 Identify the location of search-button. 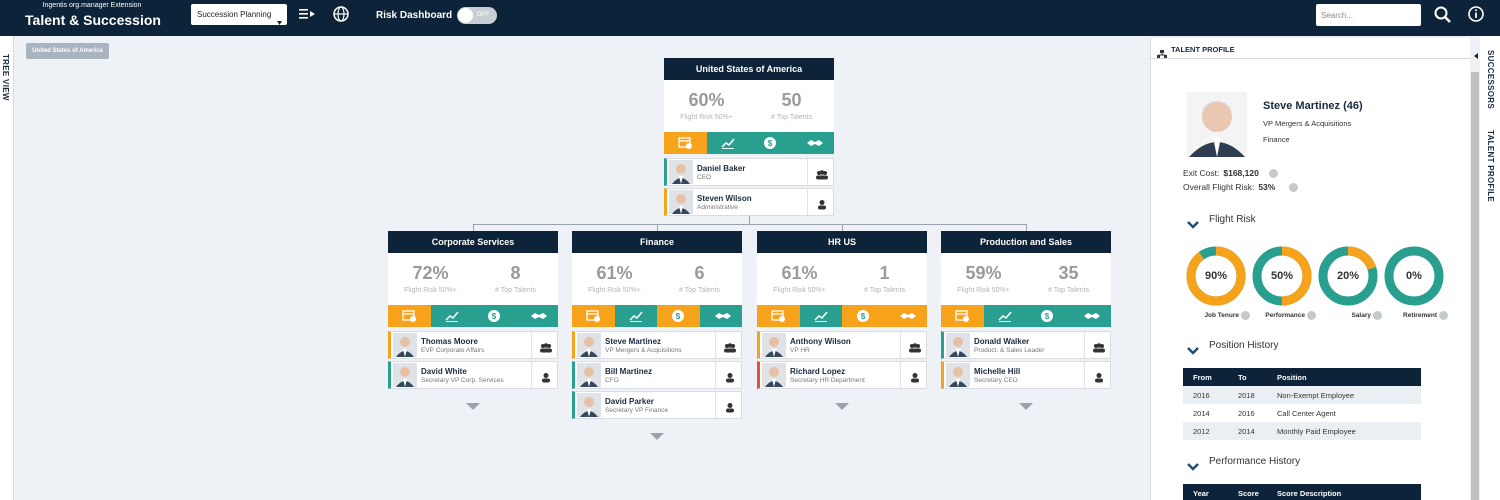
(1442, 17).